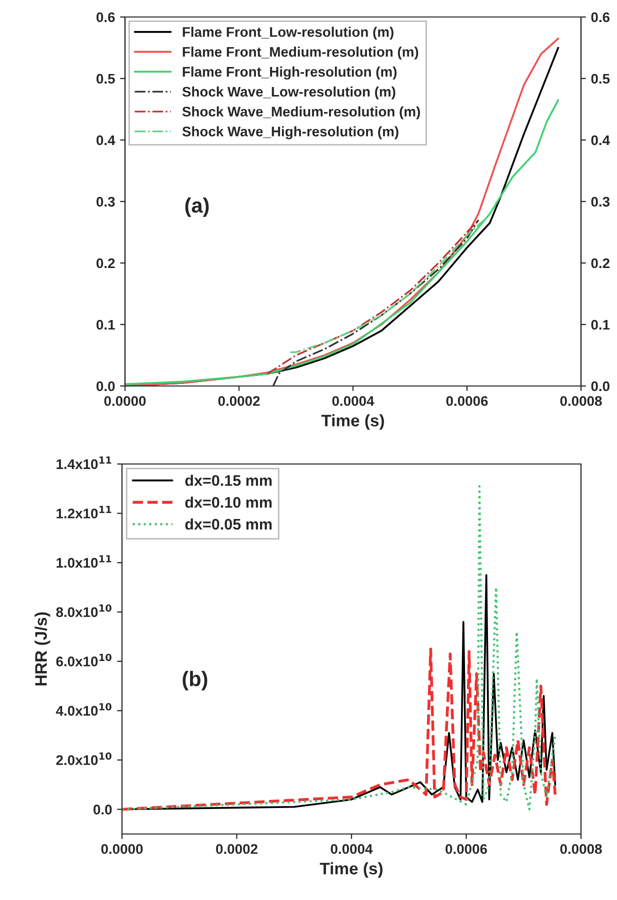 This screenshot has height=900, width=617. What do you see at coordinates (84, 561) in the screenshot?
I see `y-tick-label: 1.0x10$^{11}$` at bounding box center [84, 561].